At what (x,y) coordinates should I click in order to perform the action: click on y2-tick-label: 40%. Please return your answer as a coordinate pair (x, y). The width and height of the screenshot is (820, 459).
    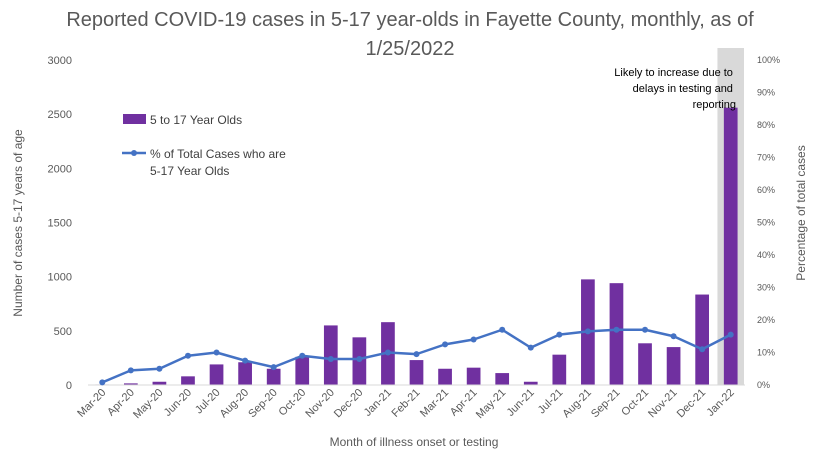
    Looking at the image, I should click on (766, 255).